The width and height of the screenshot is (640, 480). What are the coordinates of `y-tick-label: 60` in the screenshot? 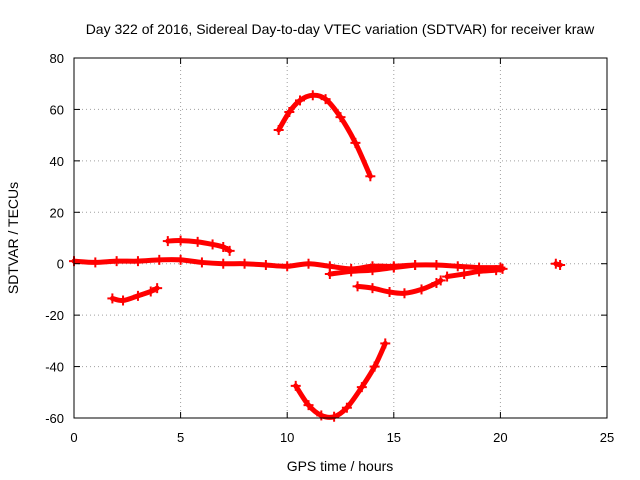 It's located at (57, 109).